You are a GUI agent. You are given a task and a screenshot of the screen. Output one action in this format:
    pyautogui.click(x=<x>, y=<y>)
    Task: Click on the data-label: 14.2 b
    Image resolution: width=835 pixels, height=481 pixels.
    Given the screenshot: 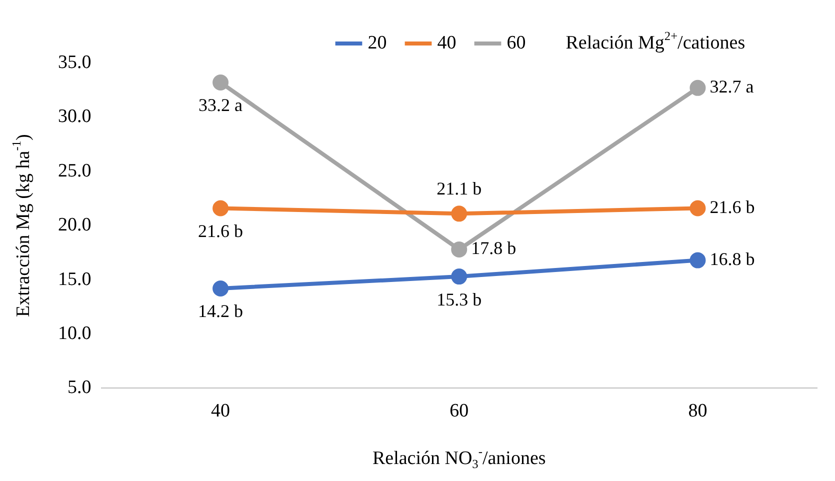 What is the action you would take?
    pyautogui.click(x=221, y=311)
    